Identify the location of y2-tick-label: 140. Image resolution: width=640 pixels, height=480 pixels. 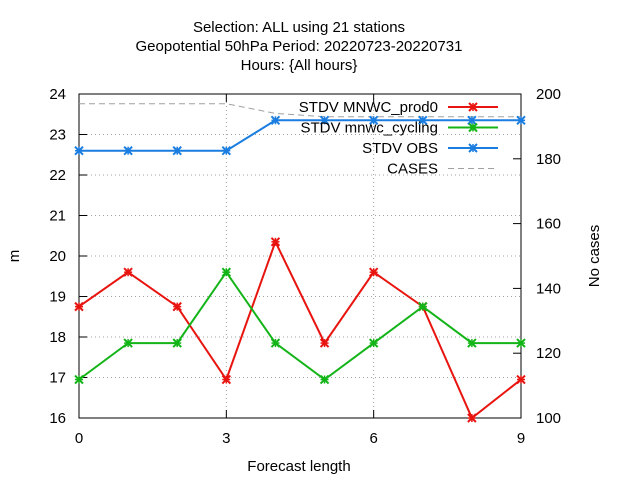
(548, 288).